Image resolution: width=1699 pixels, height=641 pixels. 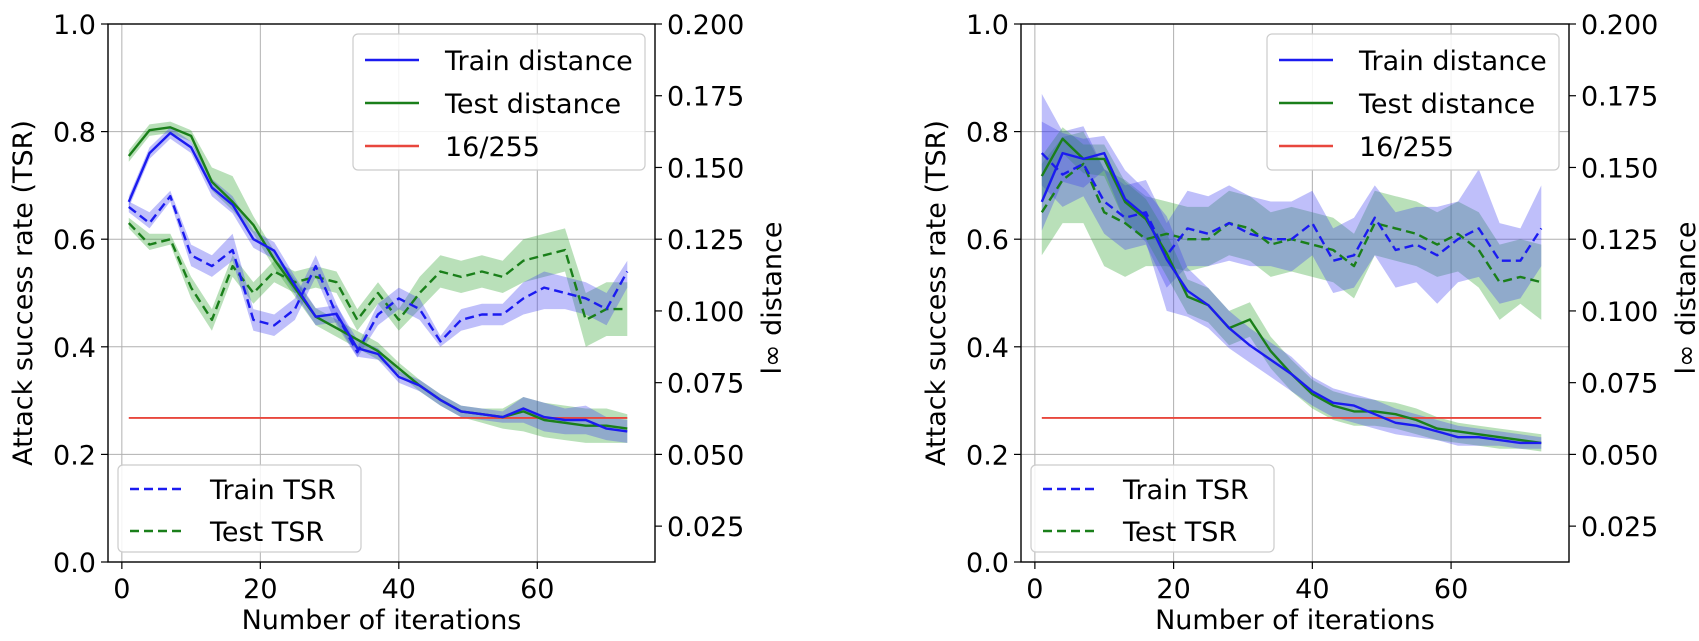 I want to click on plot-area, so click(x=378, y=282).